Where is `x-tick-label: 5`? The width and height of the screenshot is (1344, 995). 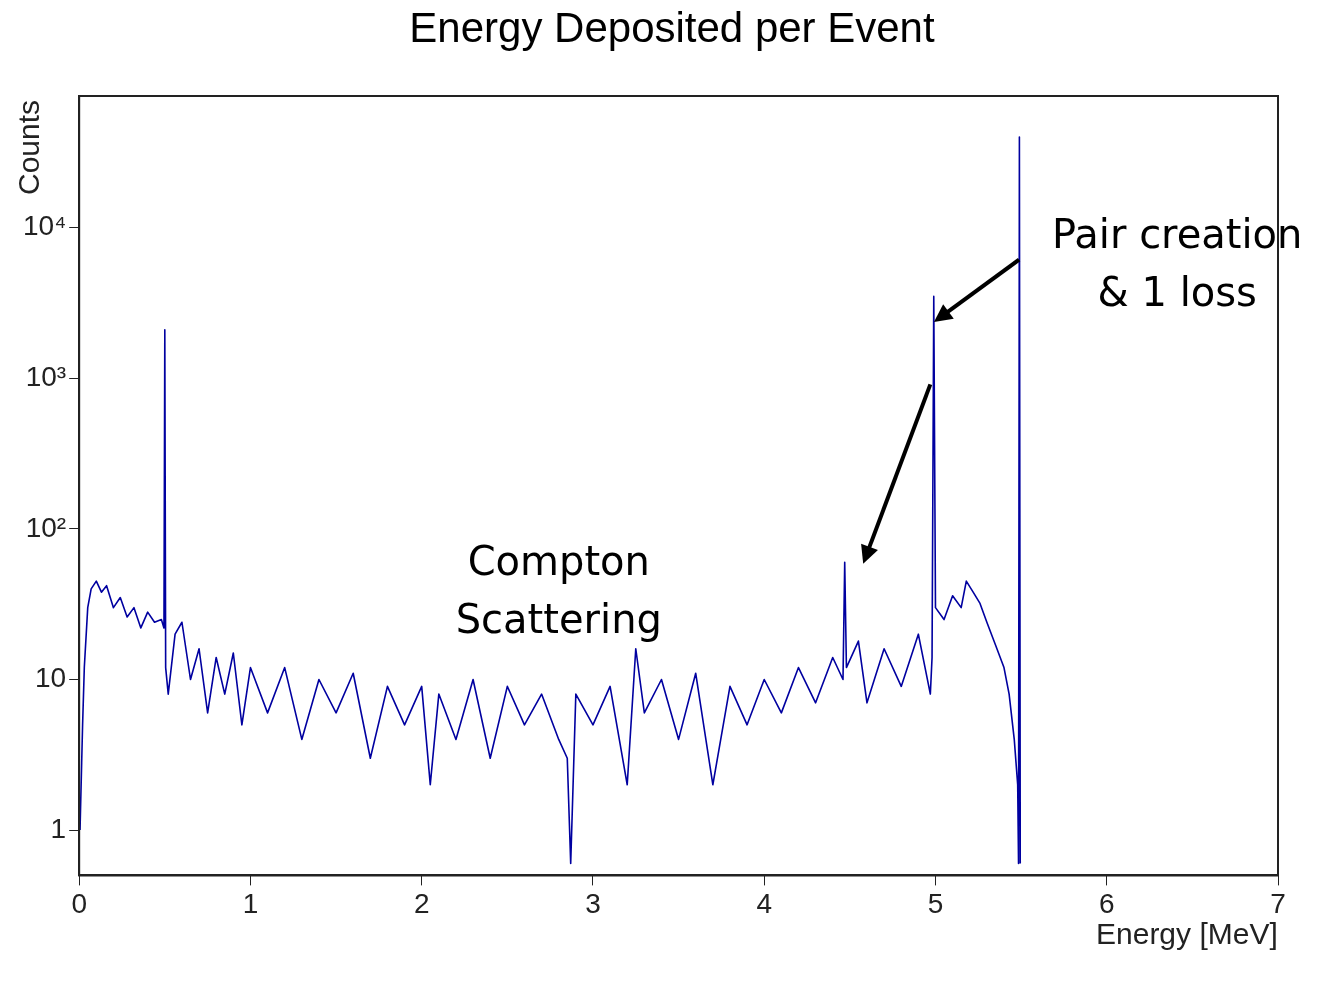
x-tick-label: 5 is located at coordinates (935, 903).